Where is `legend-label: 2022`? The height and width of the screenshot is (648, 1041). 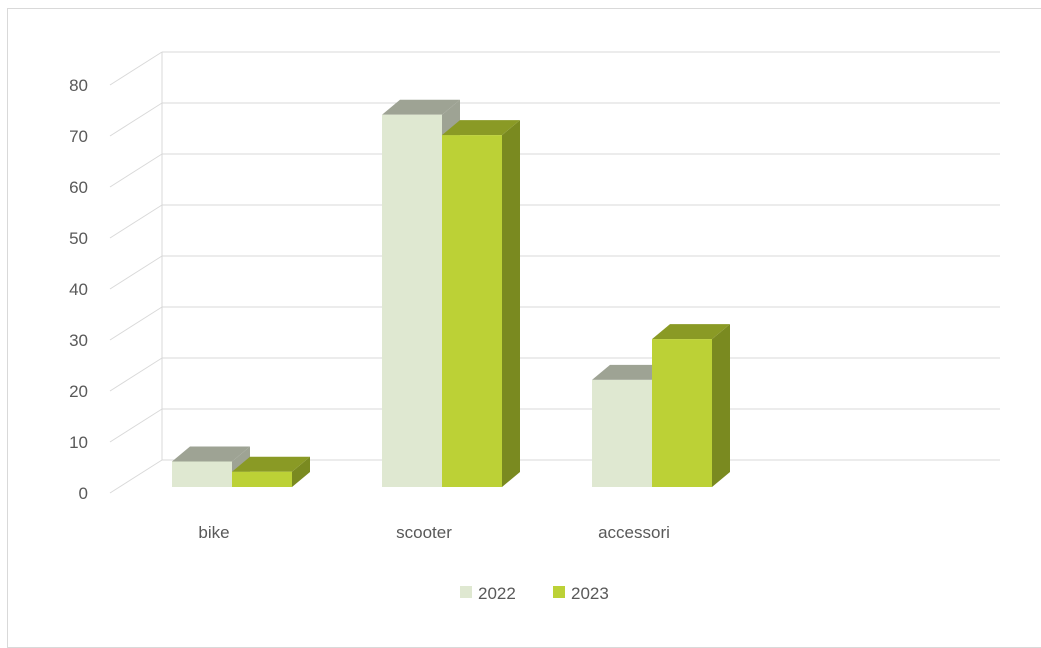 legend-label: 2022 is located at coordinates (497, 593).